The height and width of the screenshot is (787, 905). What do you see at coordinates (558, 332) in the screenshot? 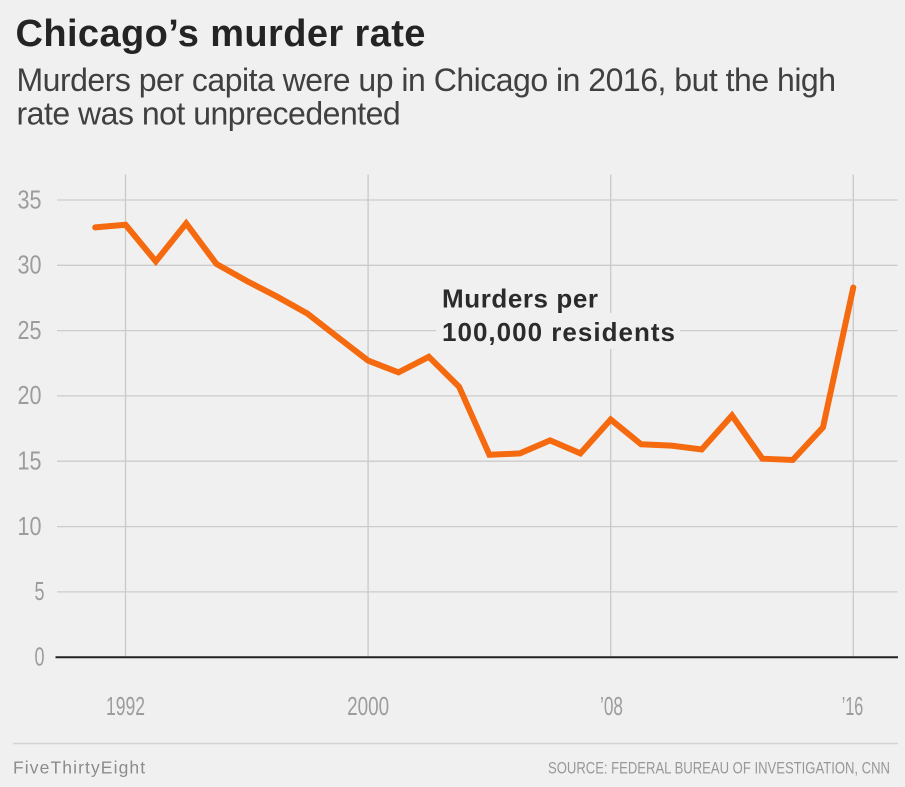
I see `svg-text: 100,000 residents` at bounding box center [558, 332].